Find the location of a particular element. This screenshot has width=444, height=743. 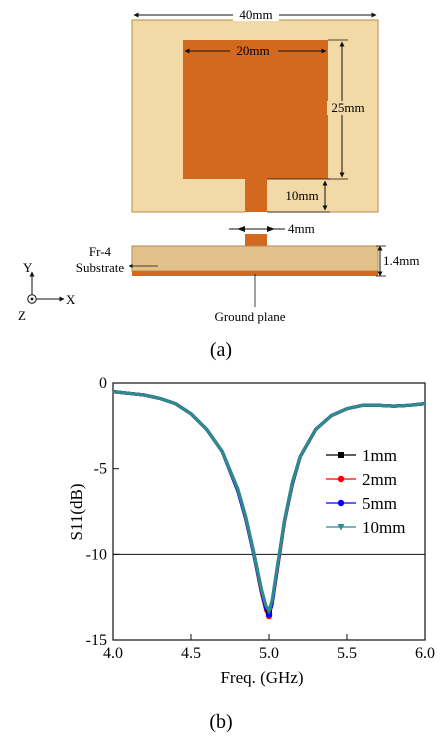

ground-plane-side is located at coordinates (255, 273).